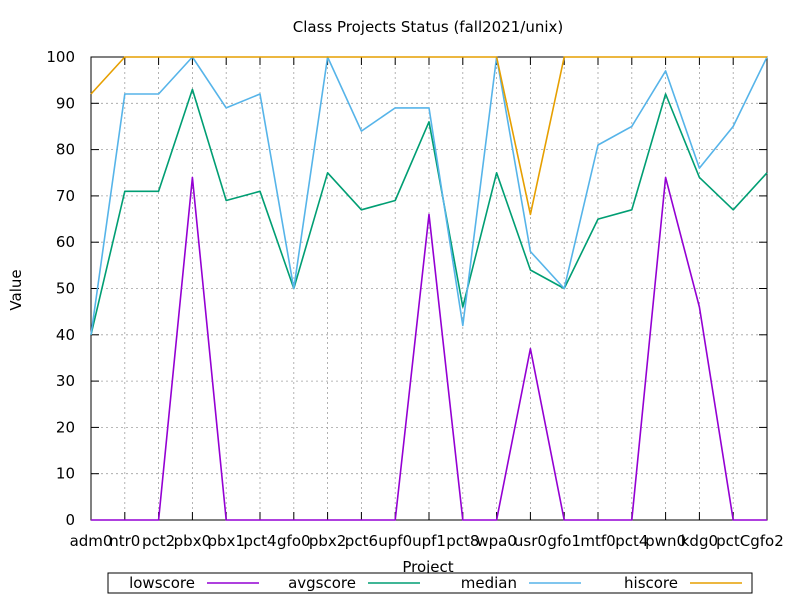  I want to click on y-tick-label: 30, so click(65, 381).